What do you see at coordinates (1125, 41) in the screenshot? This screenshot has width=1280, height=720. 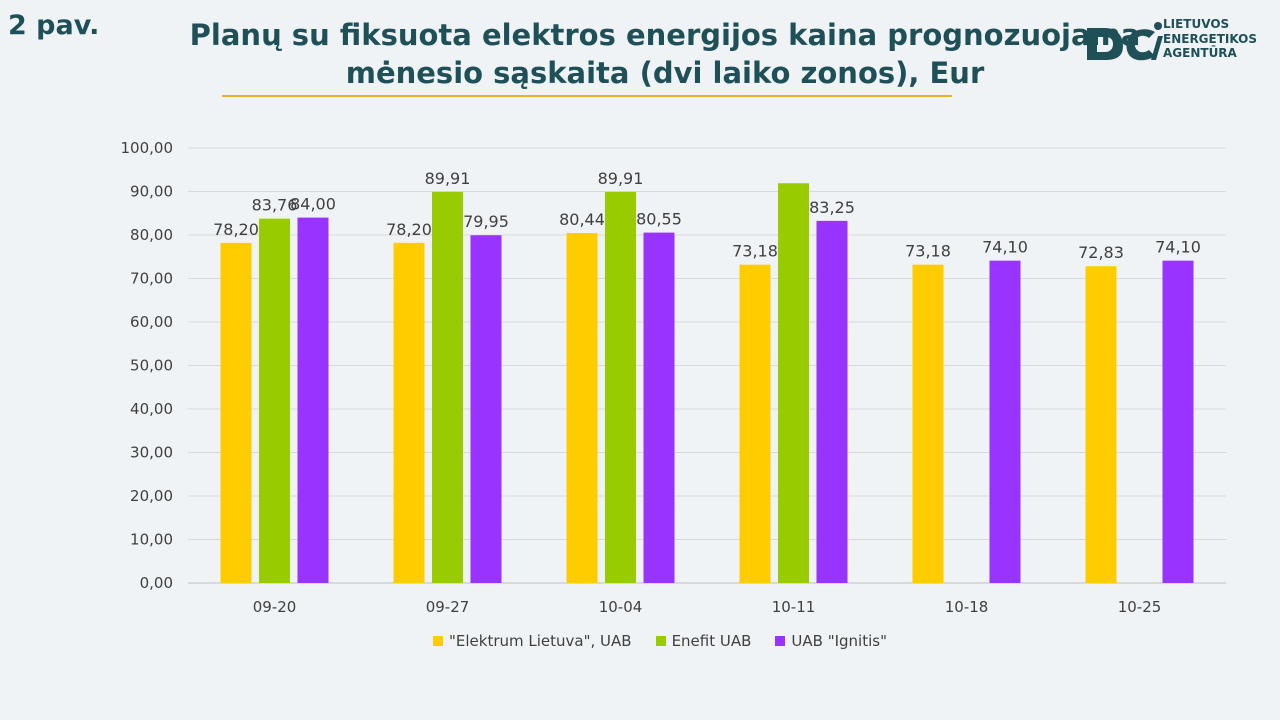 I see `agency-logo-icon` at bounding box center [1125, 41].